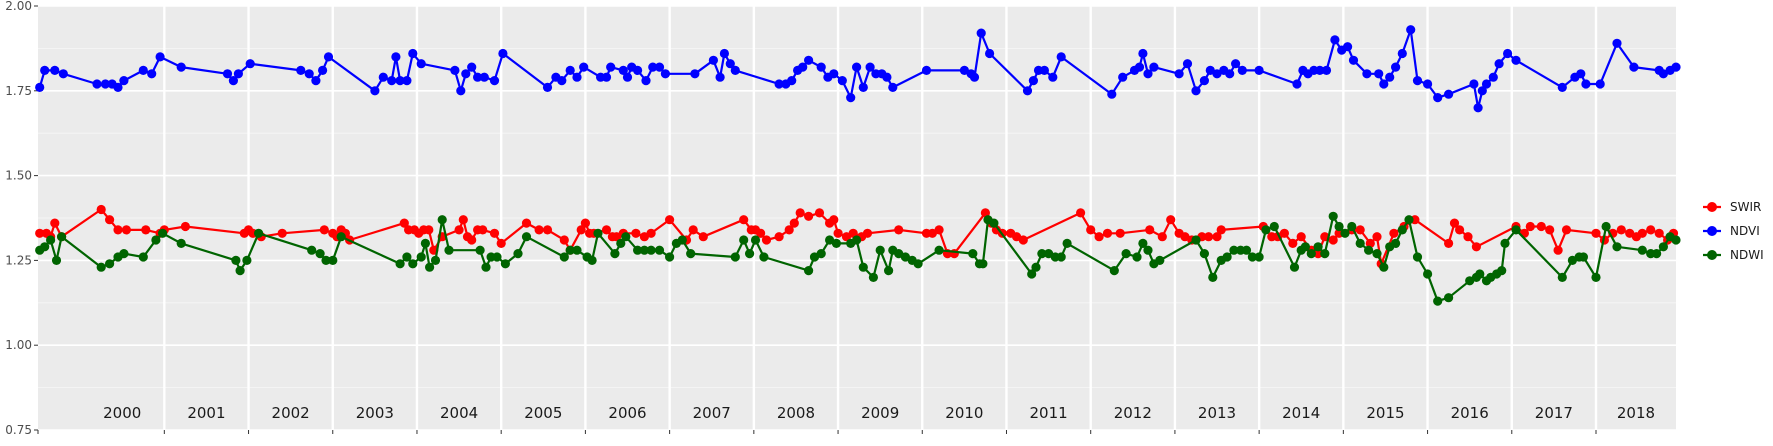  What do you see at coordinates (712, 413) in the screenshot?
I see `year-label: 2007` at bounding box center [712, 413].